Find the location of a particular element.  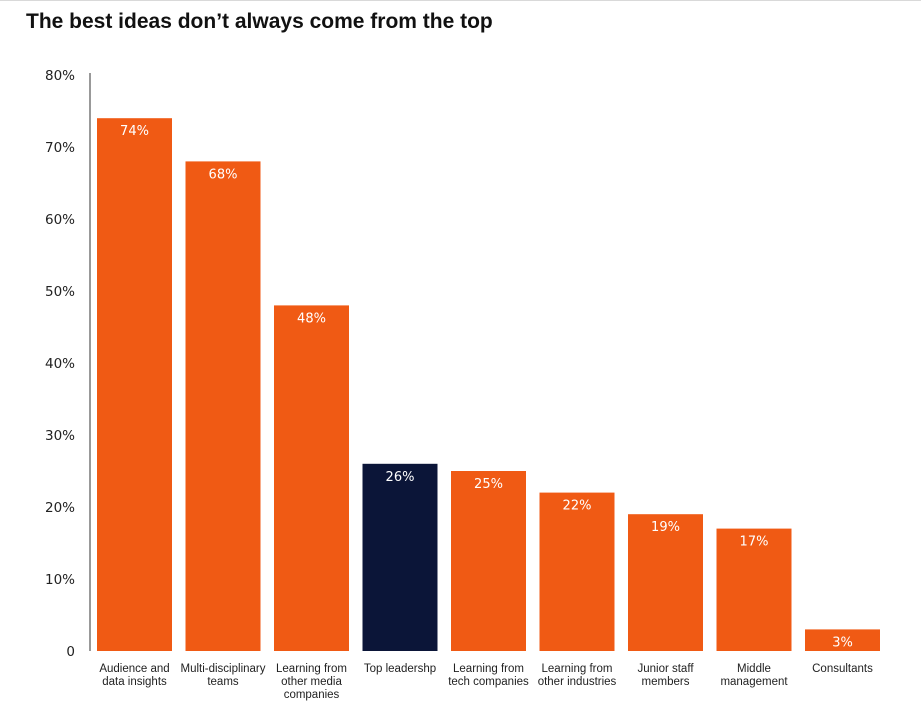

category-label: Multi-disciplinary teams is located at coordinates (223, 675).